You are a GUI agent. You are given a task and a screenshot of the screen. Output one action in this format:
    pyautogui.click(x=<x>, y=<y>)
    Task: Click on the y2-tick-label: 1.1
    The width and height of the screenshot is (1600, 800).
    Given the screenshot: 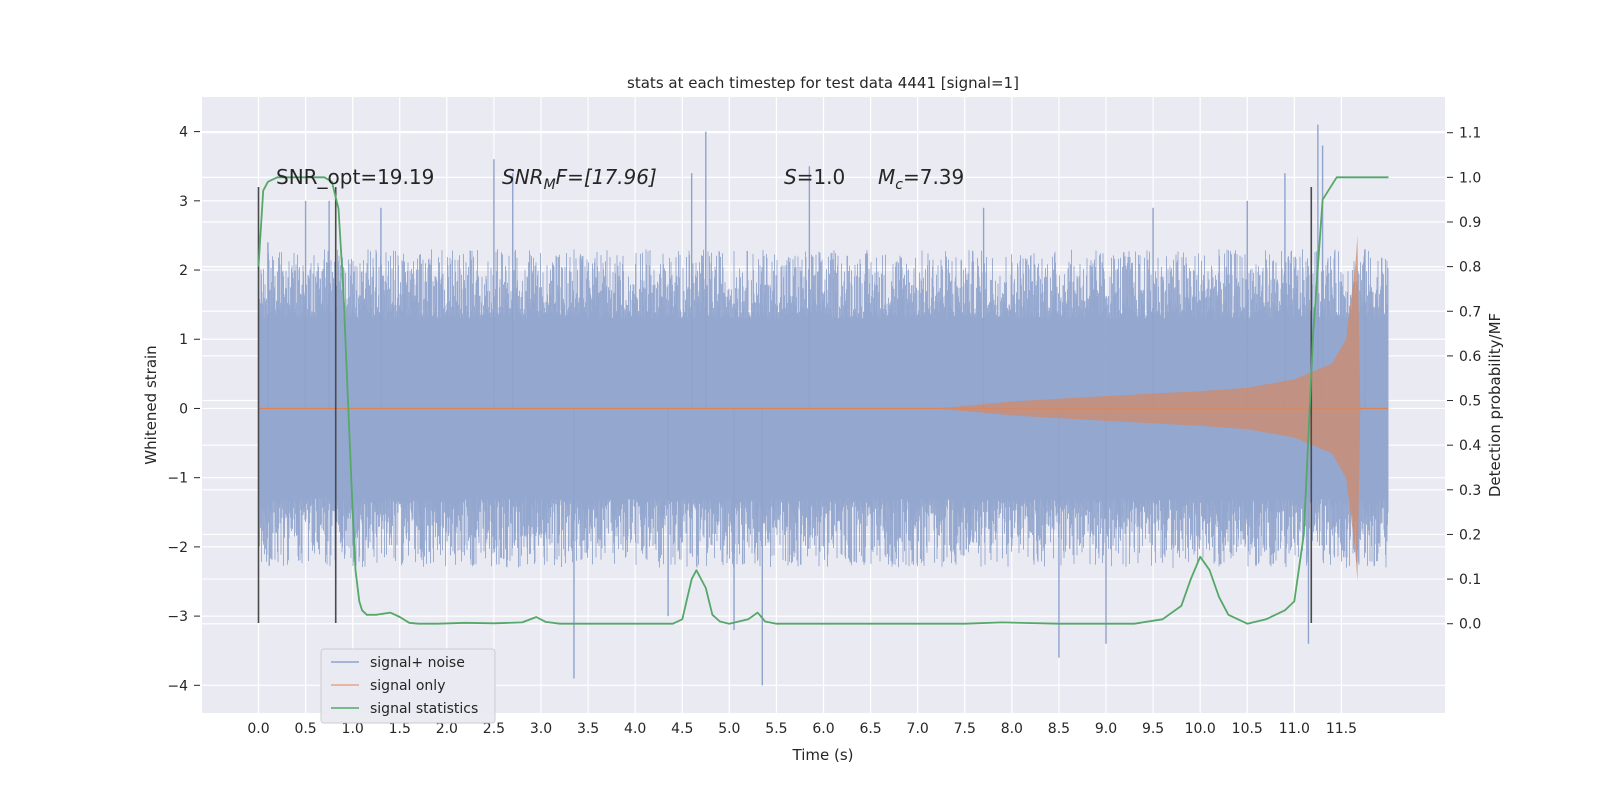 What is the action you would take?
    pyautogui.click(x=1470, y=134)
    